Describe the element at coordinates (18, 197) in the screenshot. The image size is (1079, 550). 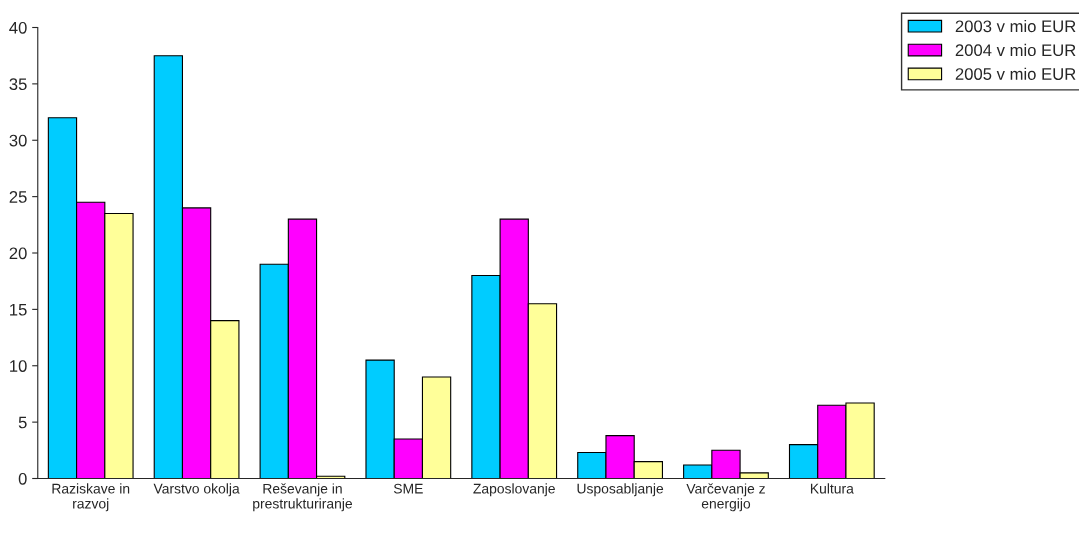
I see `y-tick-label: 25` at that location.